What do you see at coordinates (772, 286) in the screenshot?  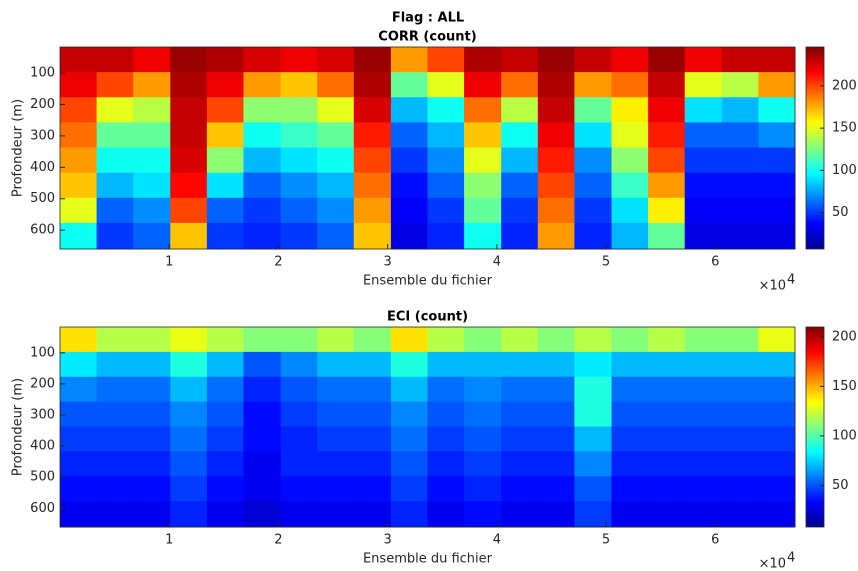 I see `x-exponent-base: ×10` at bounding box center [772, 286].